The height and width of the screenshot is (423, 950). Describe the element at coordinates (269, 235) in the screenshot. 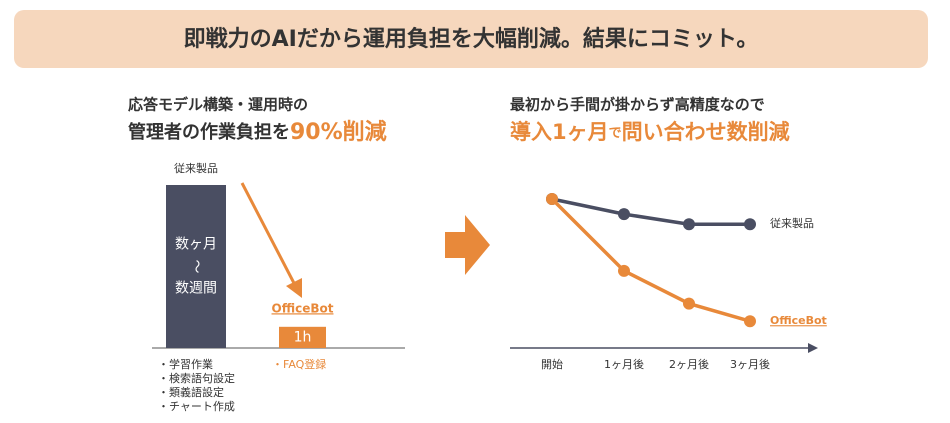

I see `drop-arrow` at that location.